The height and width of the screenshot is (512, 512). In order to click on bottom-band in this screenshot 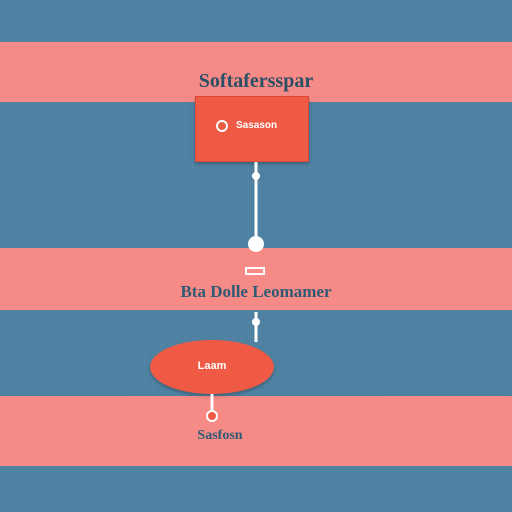, I will do `click(256, 431)`.